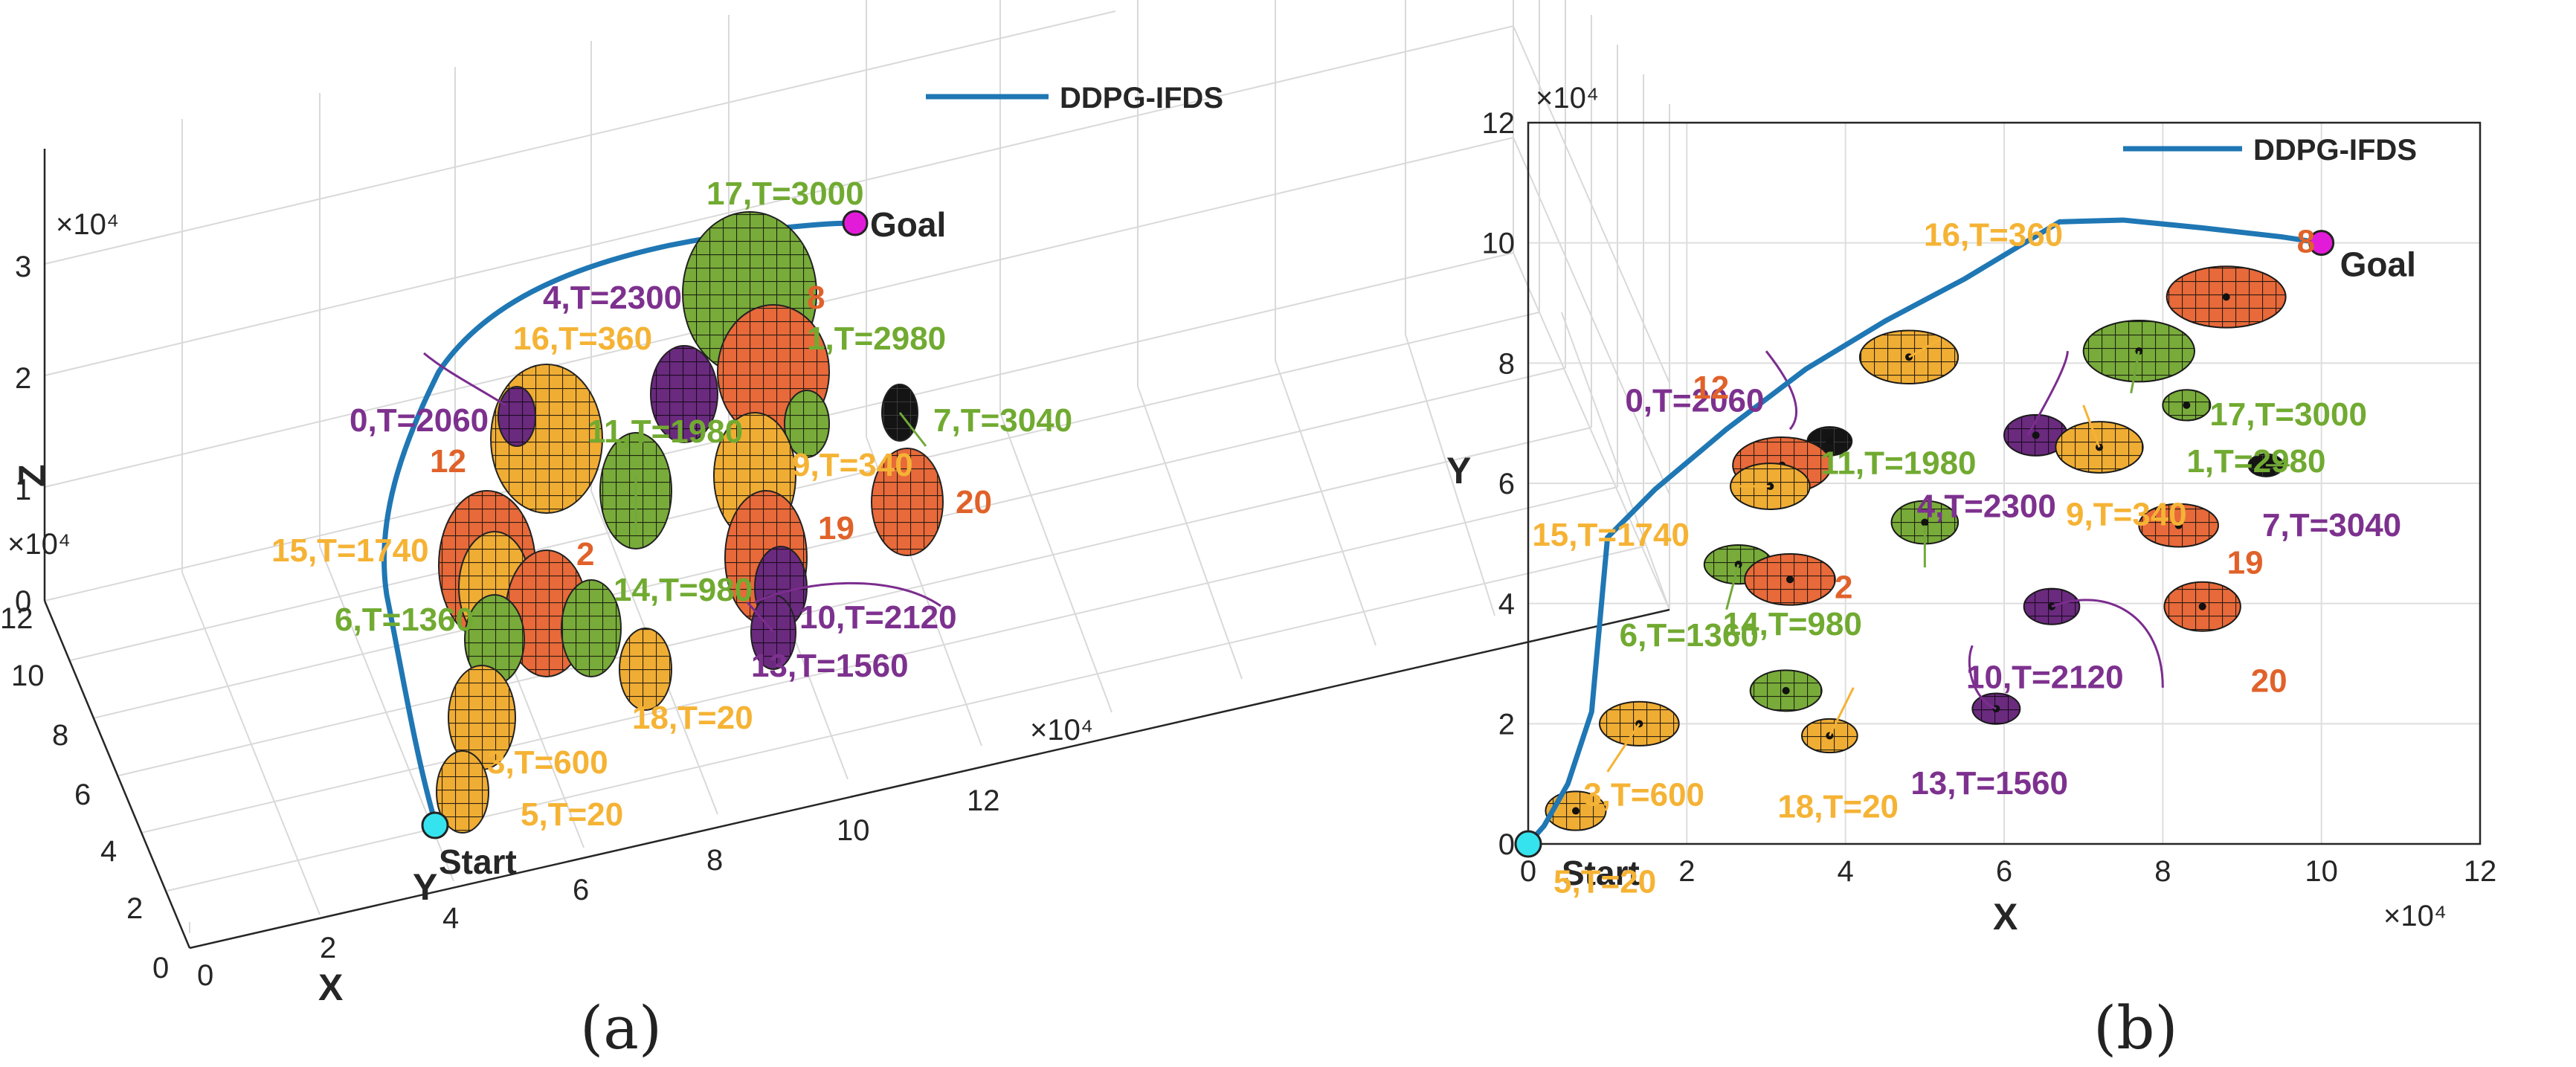 This screenshot has width=2576, height=1067. I want to click on label-3d-3: 3,T=600, so click(547, 762).